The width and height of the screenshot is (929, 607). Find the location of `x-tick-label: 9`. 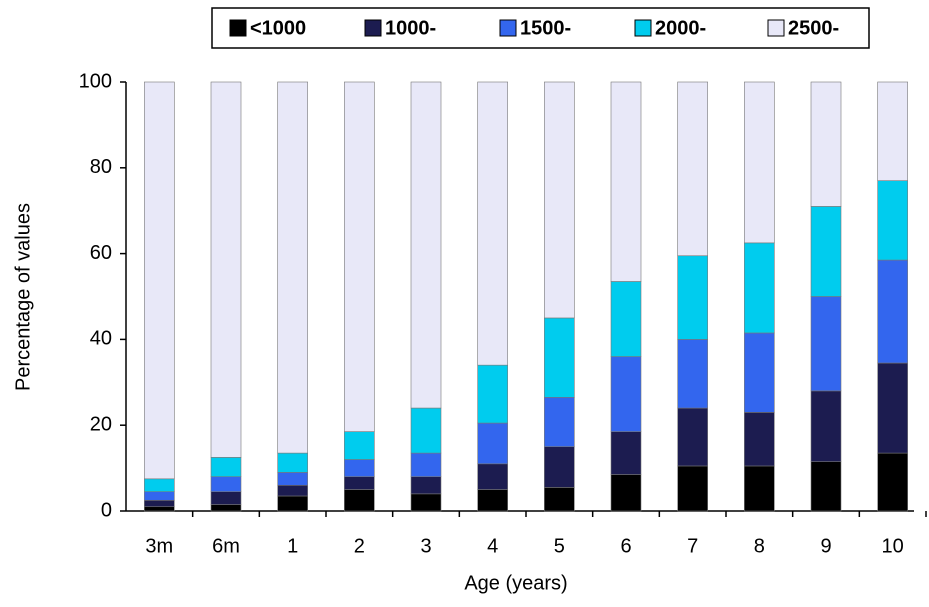

x-tick-label: 9 is located at coordinates (825, 546).